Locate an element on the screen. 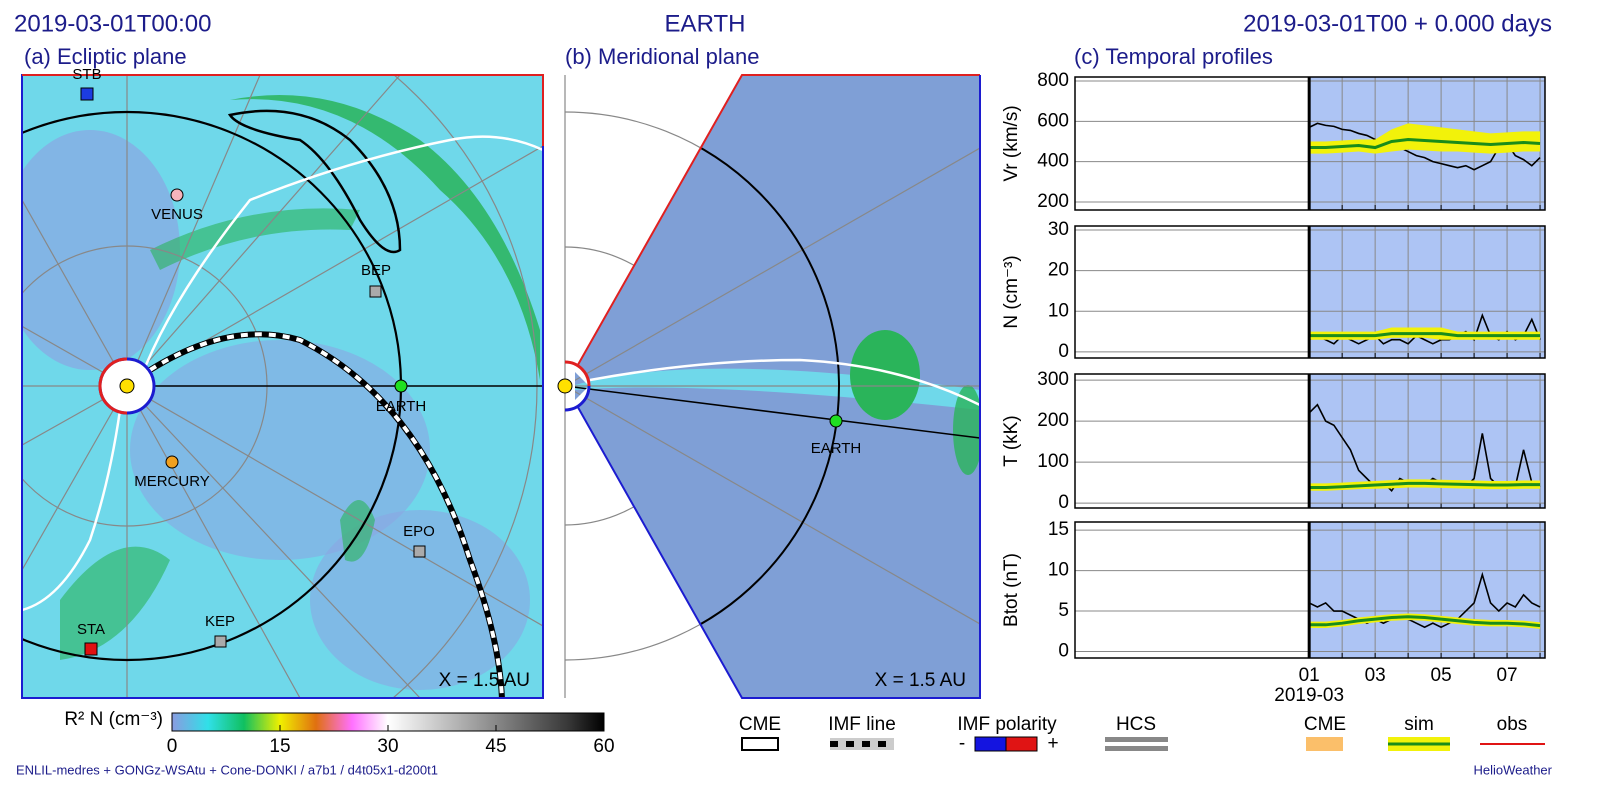 The width and height of the screenshot is (1600, 800). legend-label: IMF polarity is located at coordinates (1007, 724).